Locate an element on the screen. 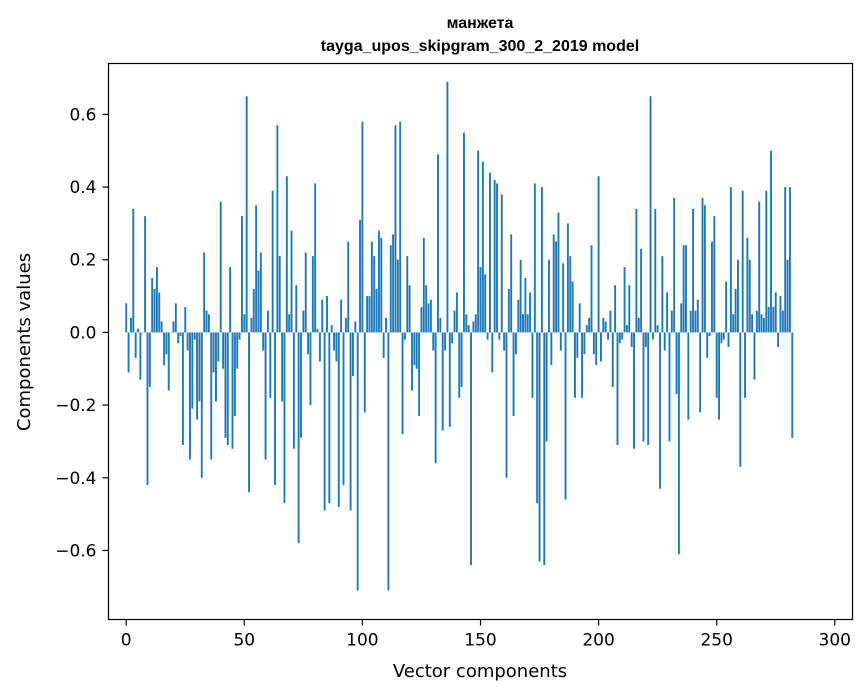 The height and width of the screenshot is (696, 867). y-tick-label: 0.6 is located at coordinates (82, 115).